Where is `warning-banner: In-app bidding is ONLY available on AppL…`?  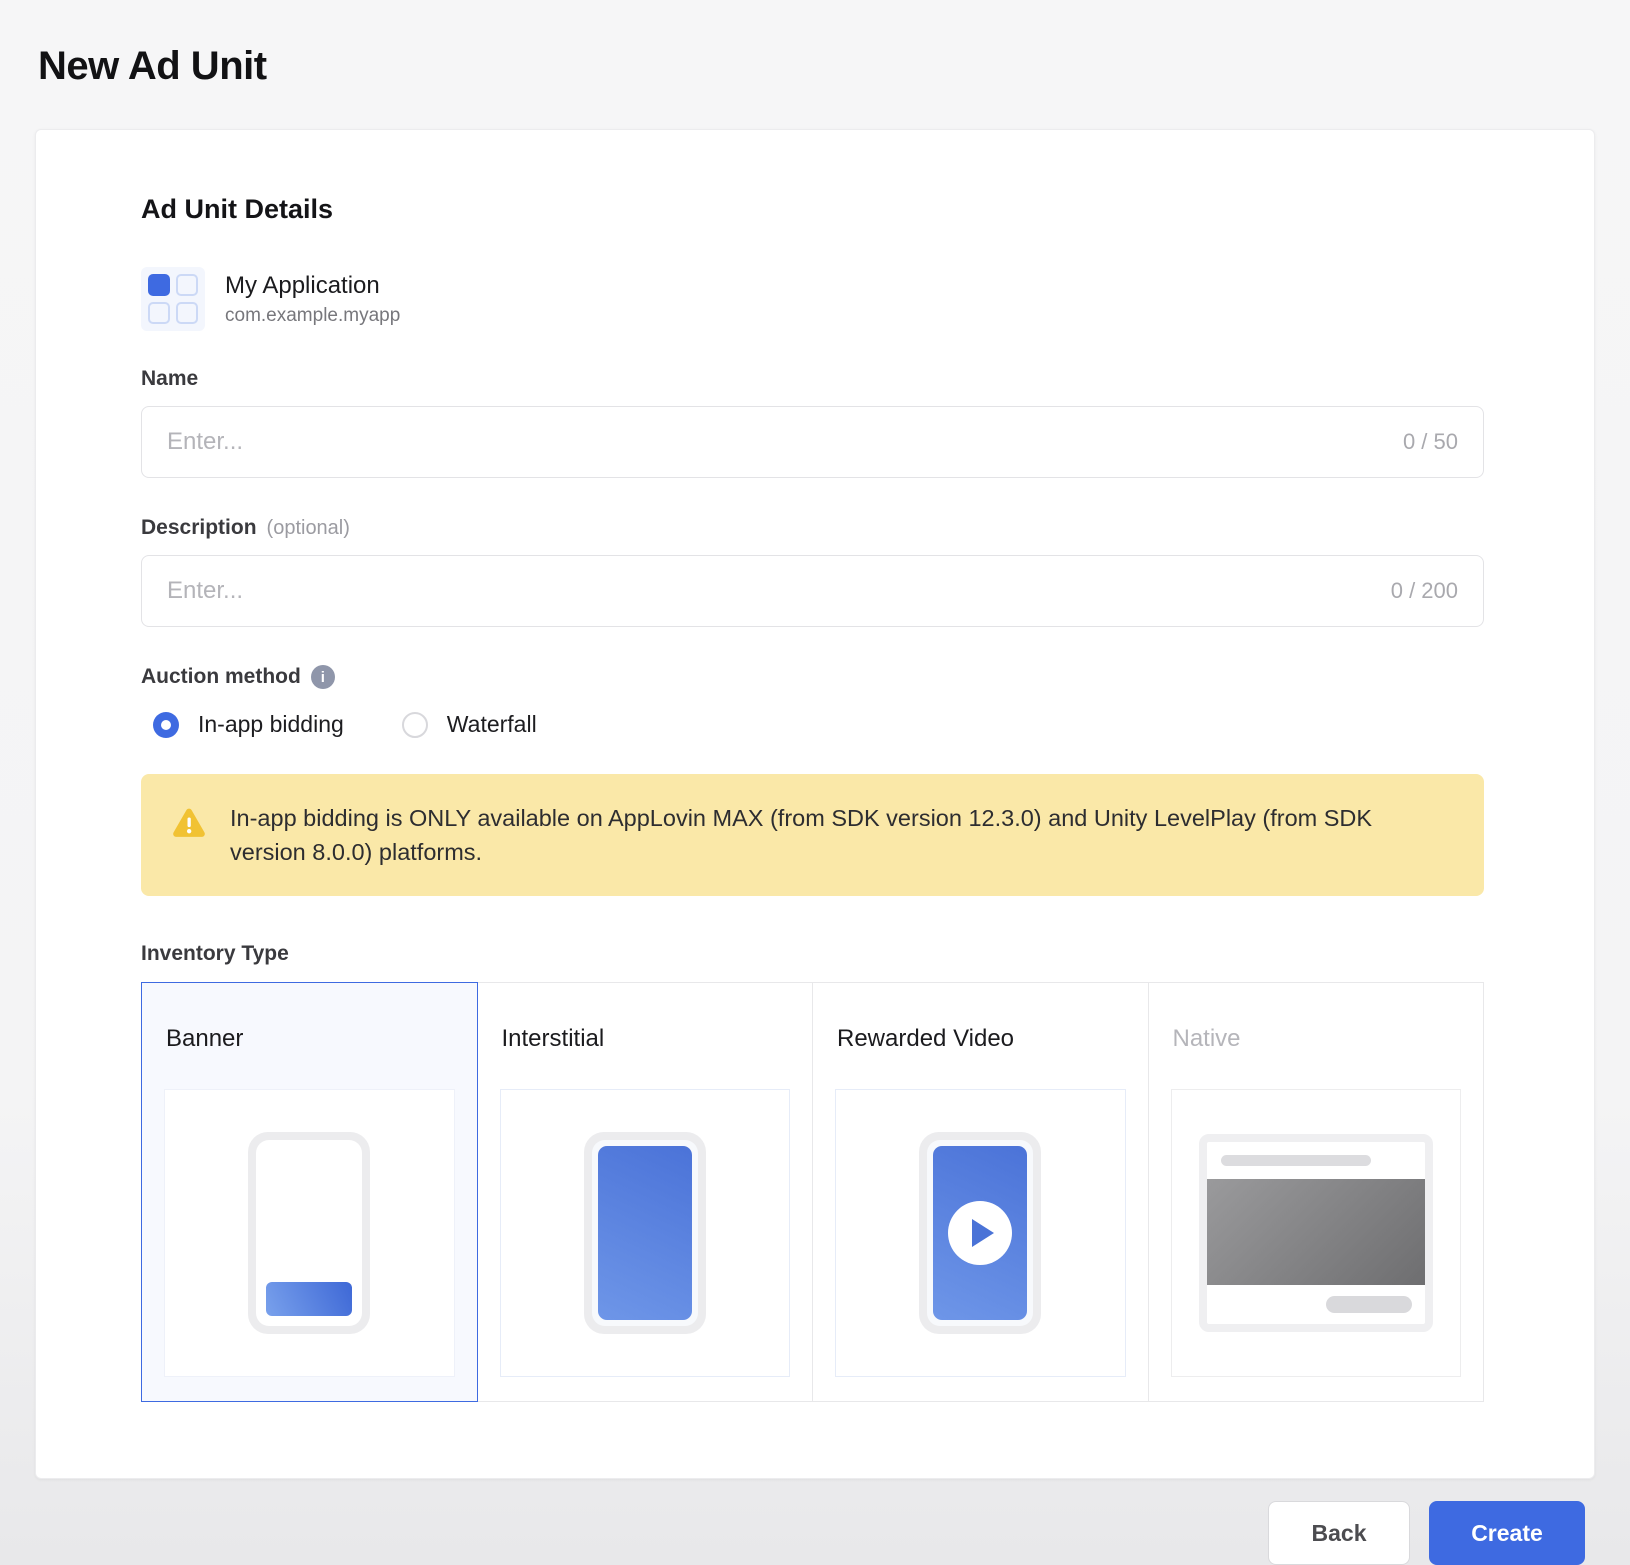
warning-banner: In-app bidding is ONLY available on AppL… is located at coordinates (812, 835).